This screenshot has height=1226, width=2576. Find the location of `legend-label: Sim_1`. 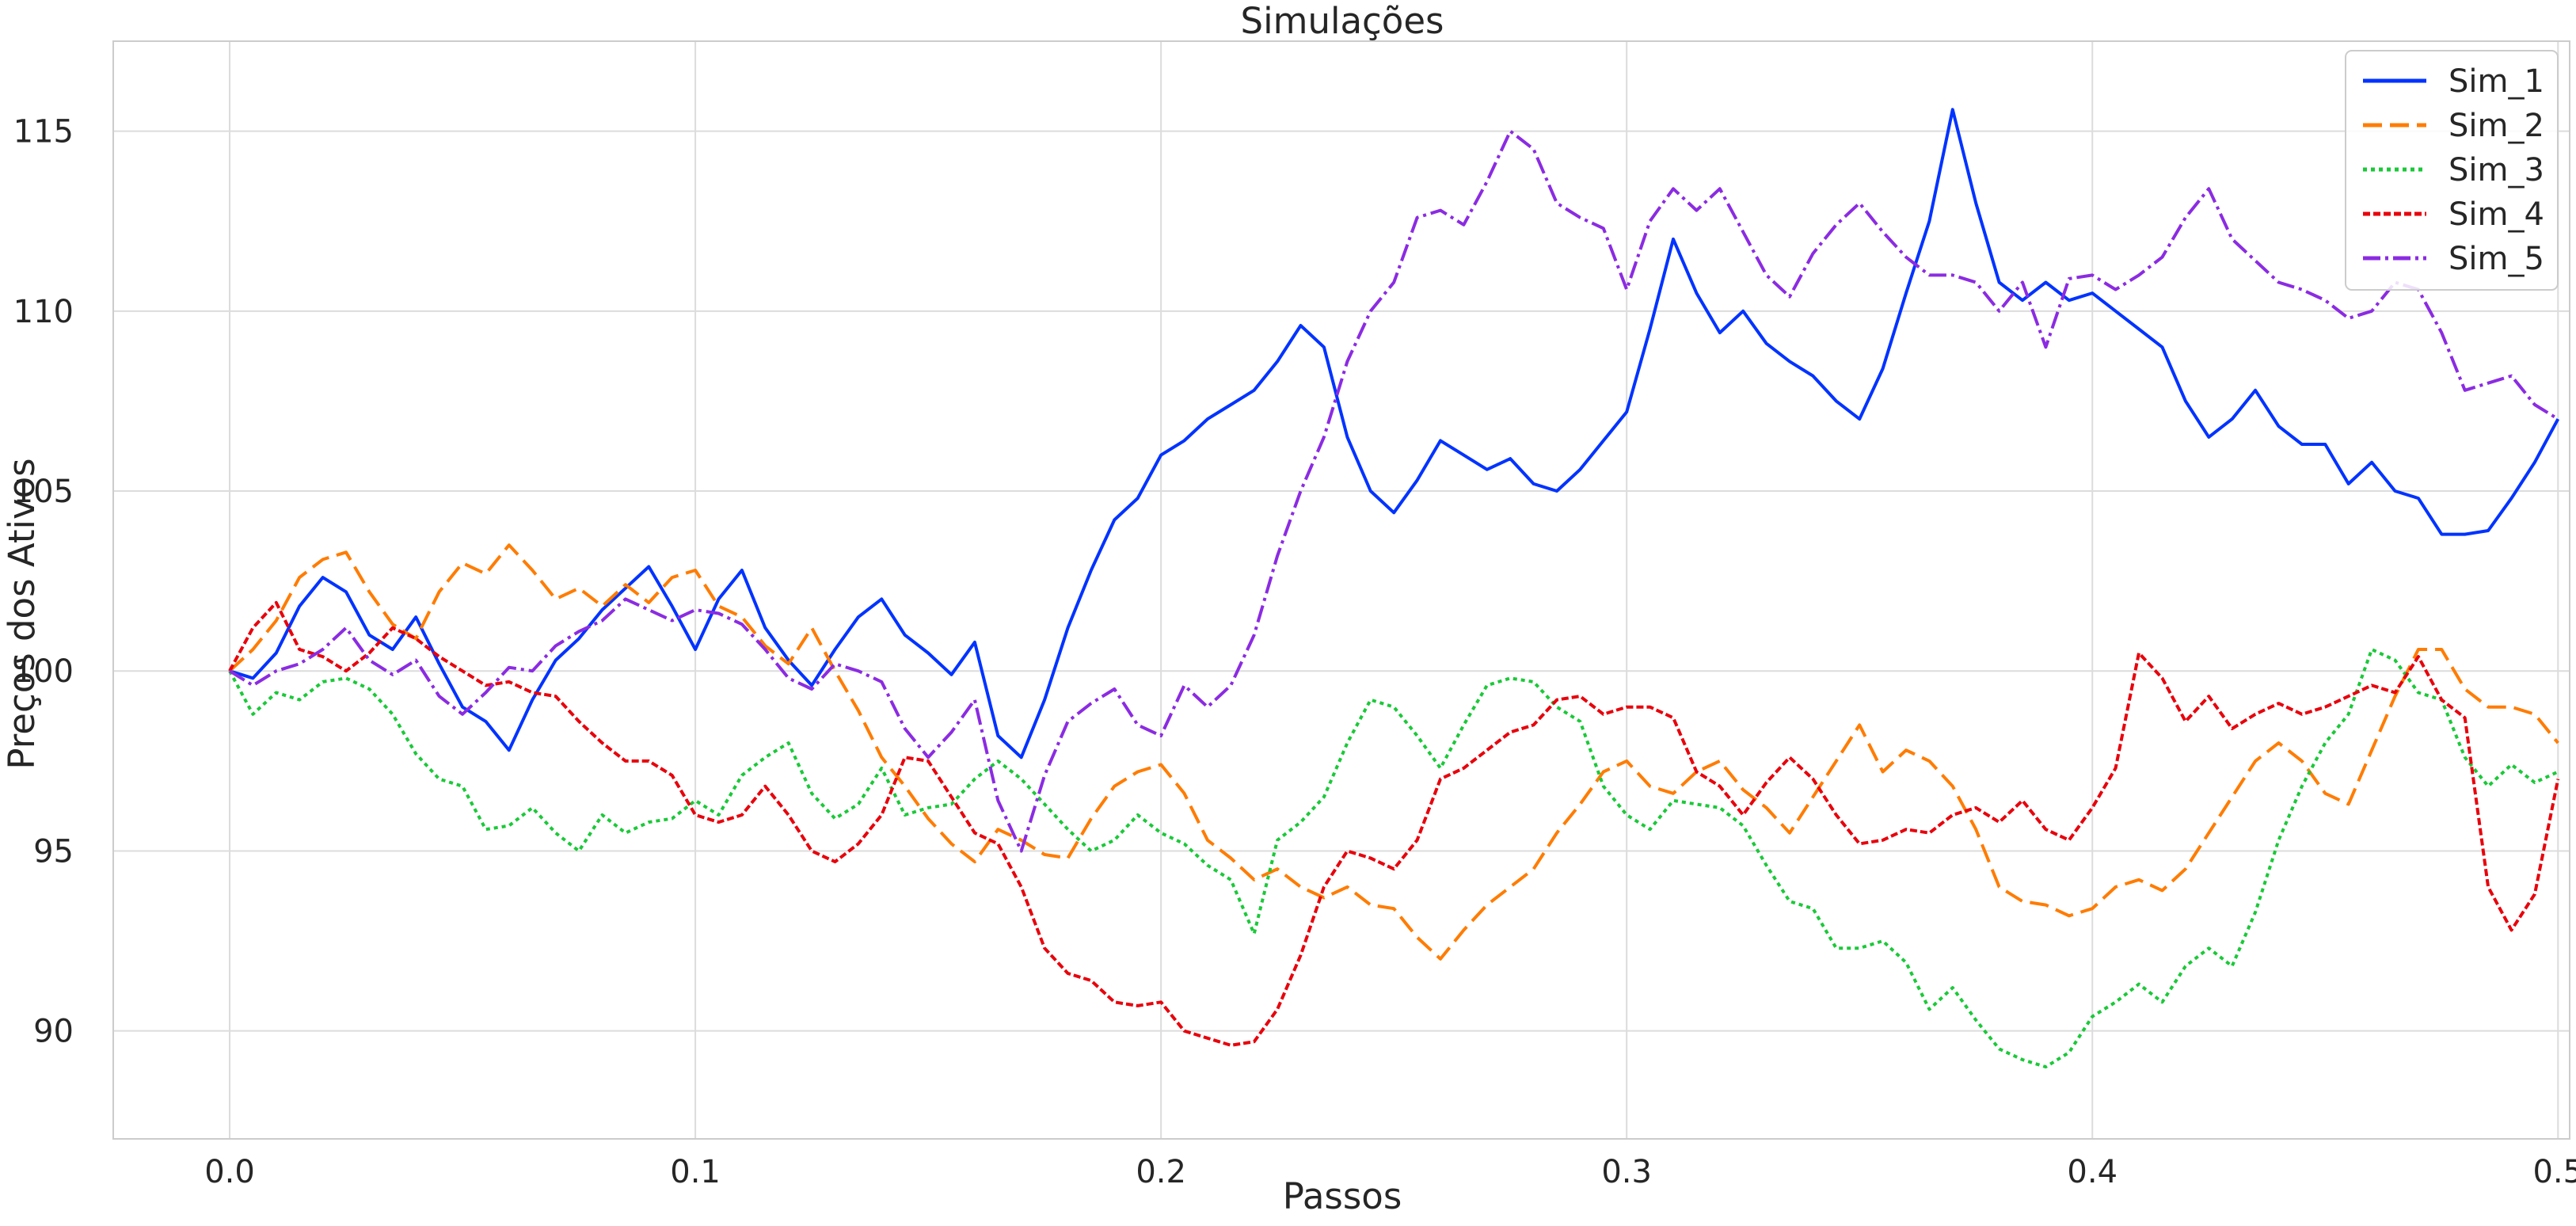

legend-label: Sim_1 is located at coordinates (2496, 81).